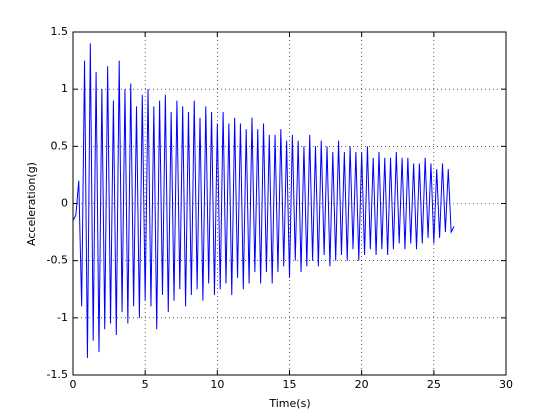  What do you see at coordinates (60, 31) in the screenshot?
I see `y-tick-label: 1.5` at bounding box center [60, 31].